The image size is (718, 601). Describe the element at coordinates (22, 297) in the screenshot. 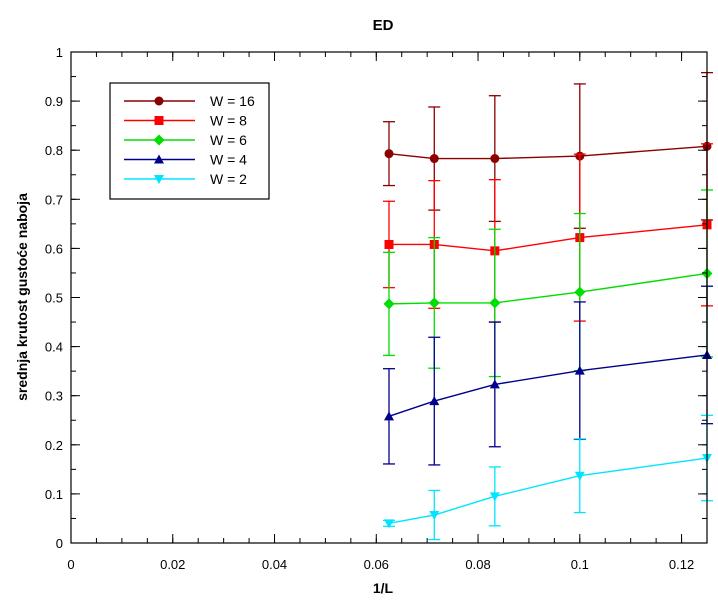

I see `y-axis-label: srednja krutost gustoće naboja` at that location.